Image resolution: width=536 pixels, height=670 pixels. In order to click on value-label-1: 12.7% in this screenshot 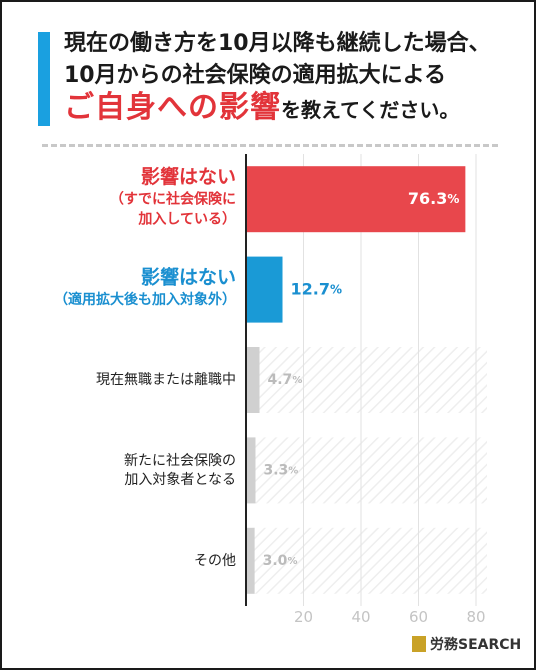, I will do `click(317, 288)`.